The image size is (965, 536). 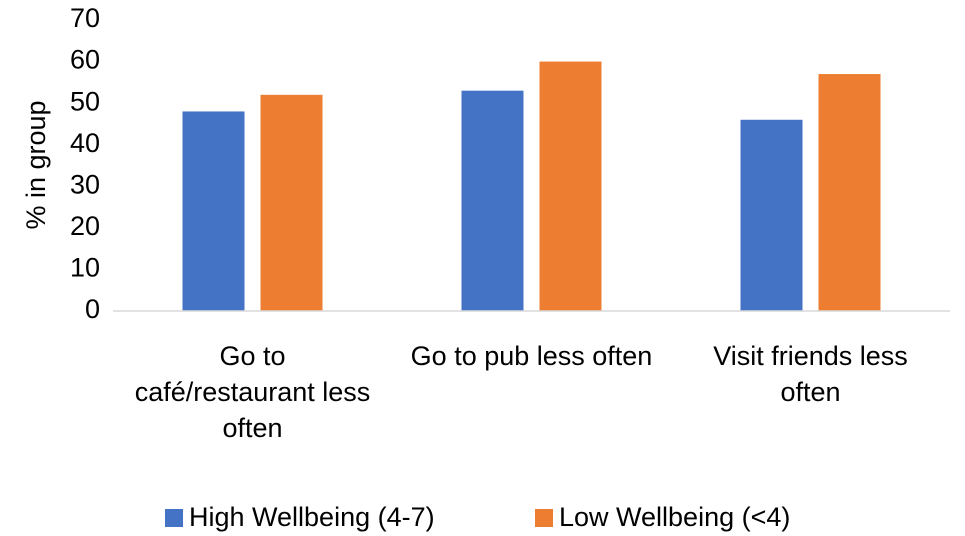 I want to click on y-tick-label: 20, so click(x=85, y=226).